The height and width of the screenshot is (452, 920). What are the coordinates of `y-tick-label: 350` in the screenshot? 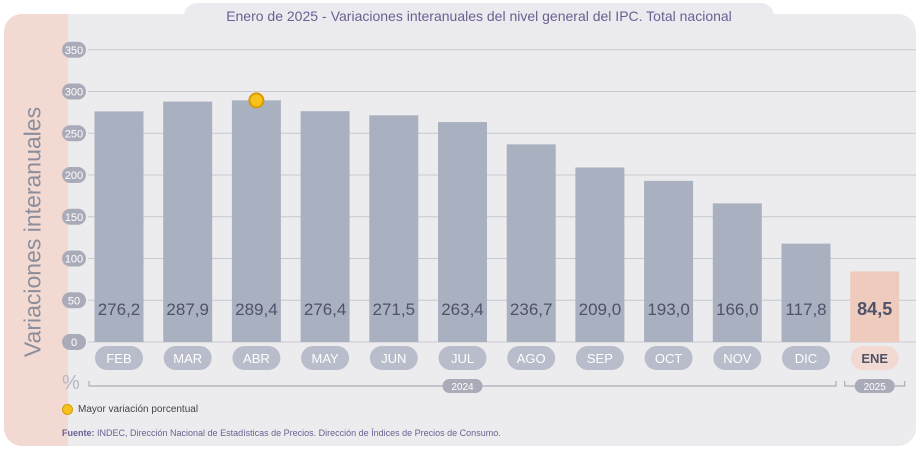 It's located at (74, 51).